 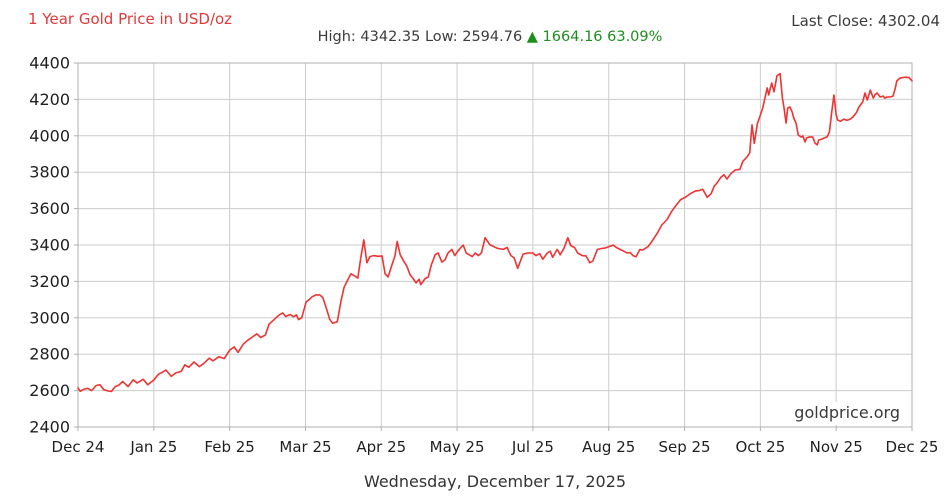 I want to click on y-axis-label: 3600, so click(x=49, y=208).